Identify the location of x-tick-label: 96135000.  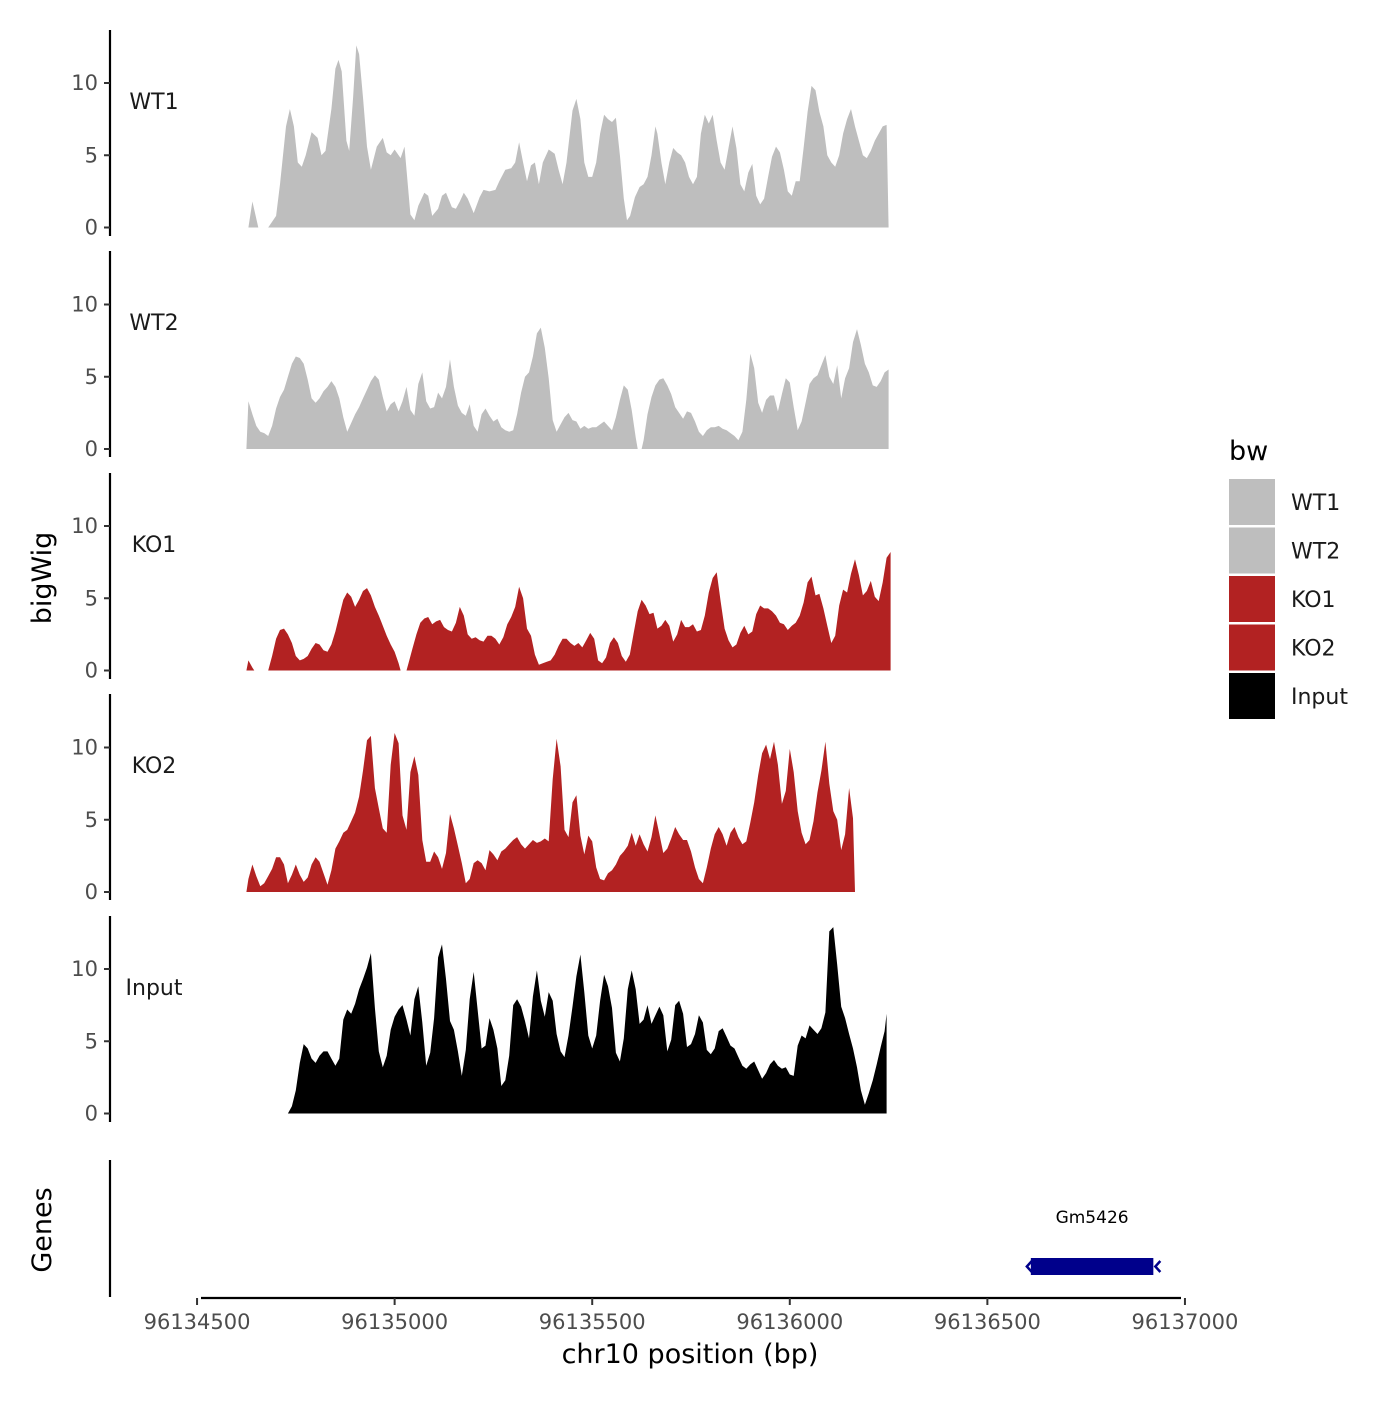
(394, 1322).